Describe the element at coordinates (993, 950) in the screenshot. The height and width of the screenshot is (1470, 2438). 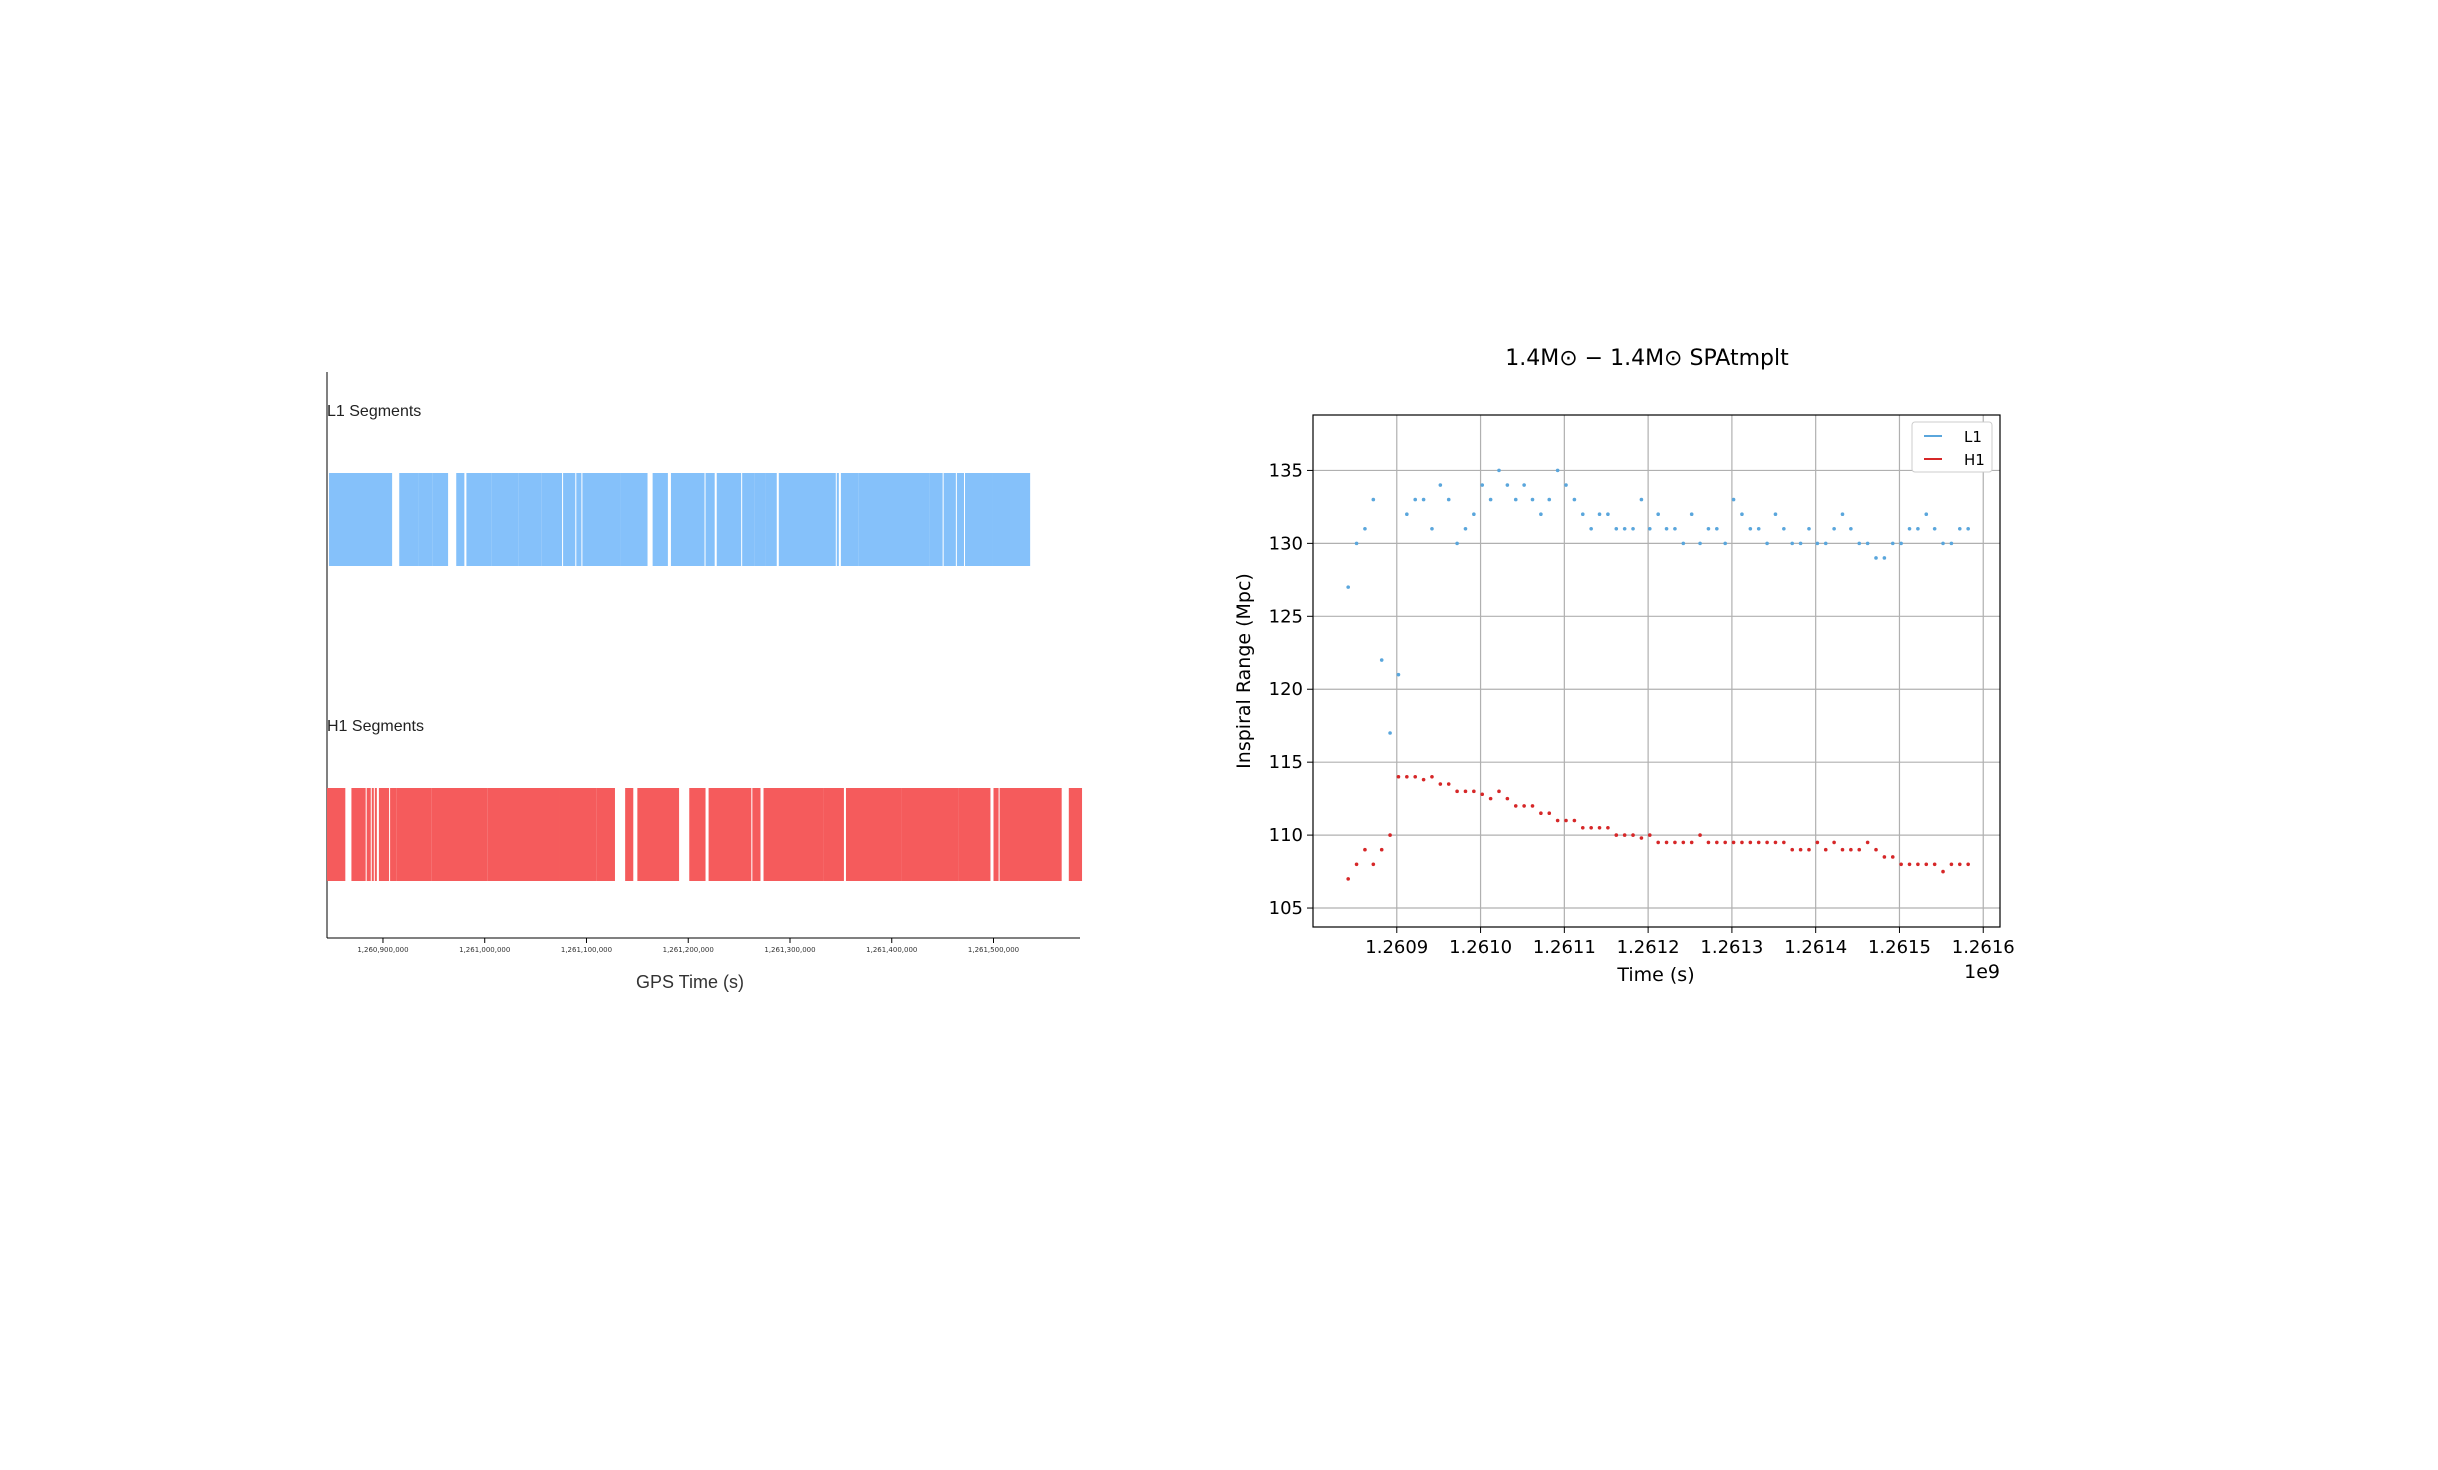
I see `x-tick-label: 1,261,500,000` at that location.